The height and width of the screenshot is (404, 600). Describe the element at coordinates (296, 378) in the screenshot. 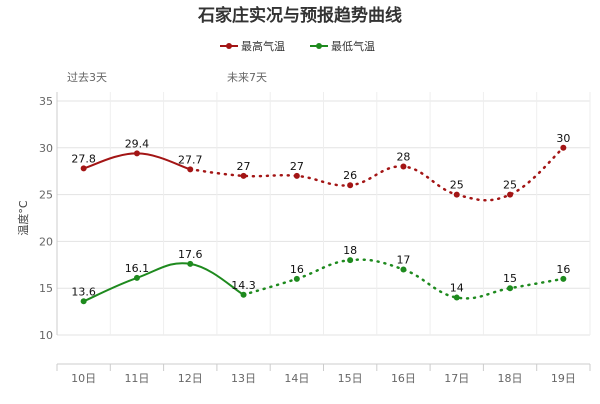

I see `x-tick-label: 14日` at that location.